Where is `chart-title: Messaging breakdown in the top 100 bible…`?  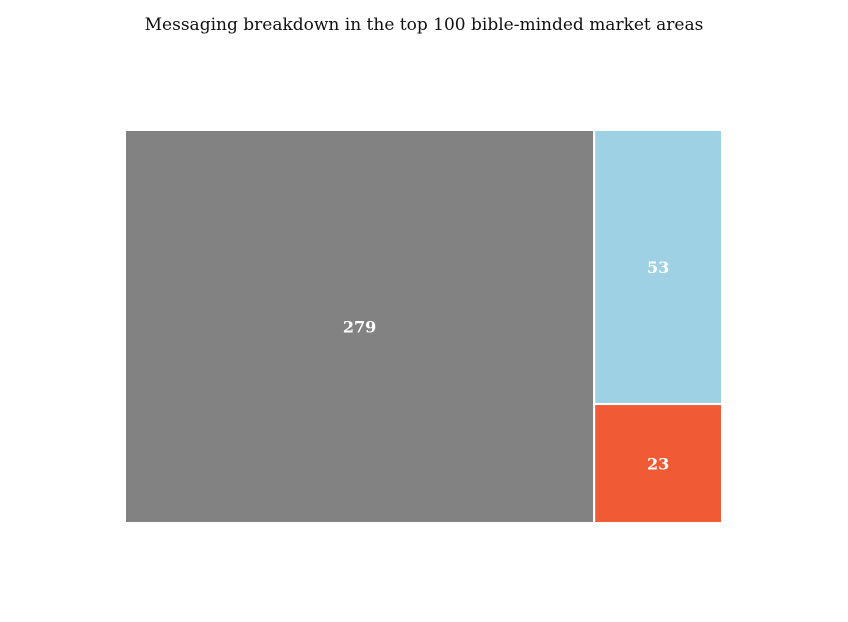
chart-title: Messaging breakdown in the top 100 bible… is located at coordinates (424, 25).